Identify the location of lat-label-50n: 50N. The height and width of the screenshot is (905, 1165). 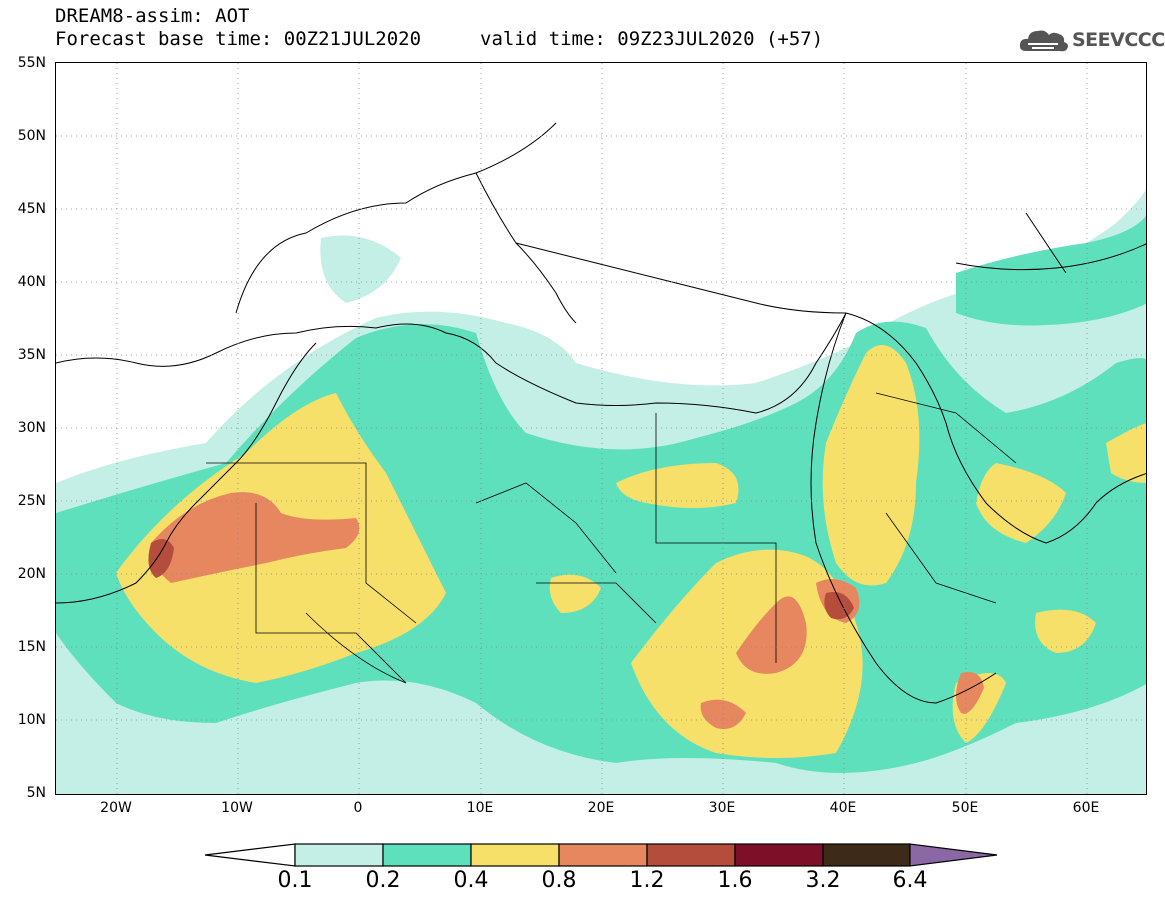
(31, 136).